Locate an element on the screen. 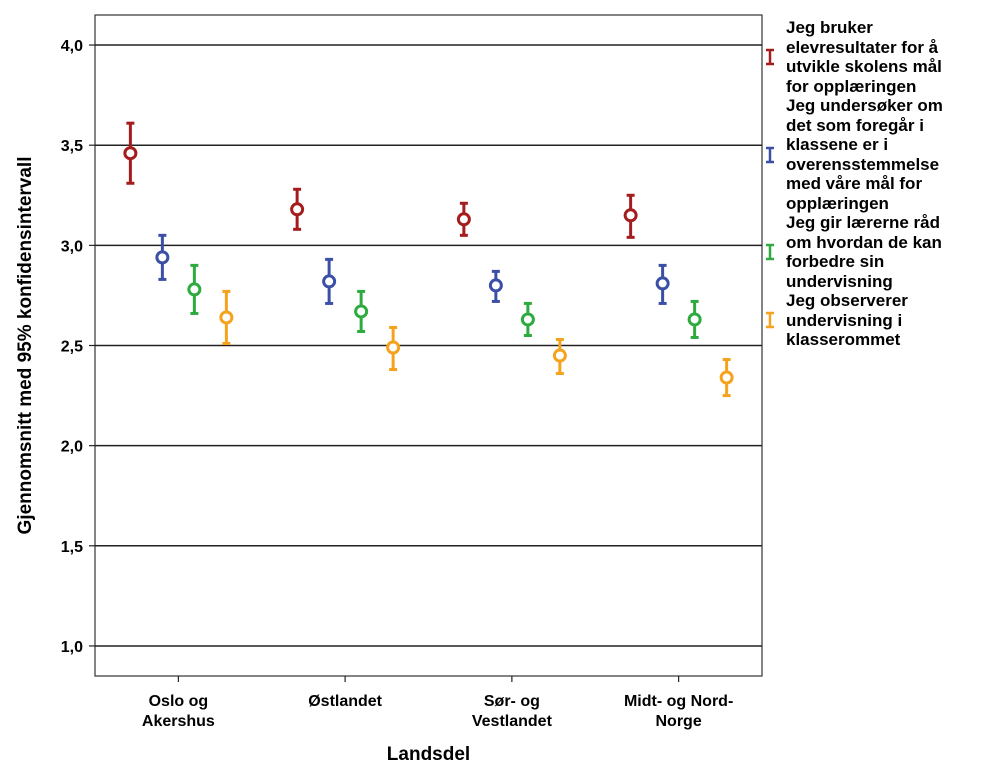 The height and width of the screenshot is (767, 990). legend-label: forbedre sin is located at coordinates (835, 261).